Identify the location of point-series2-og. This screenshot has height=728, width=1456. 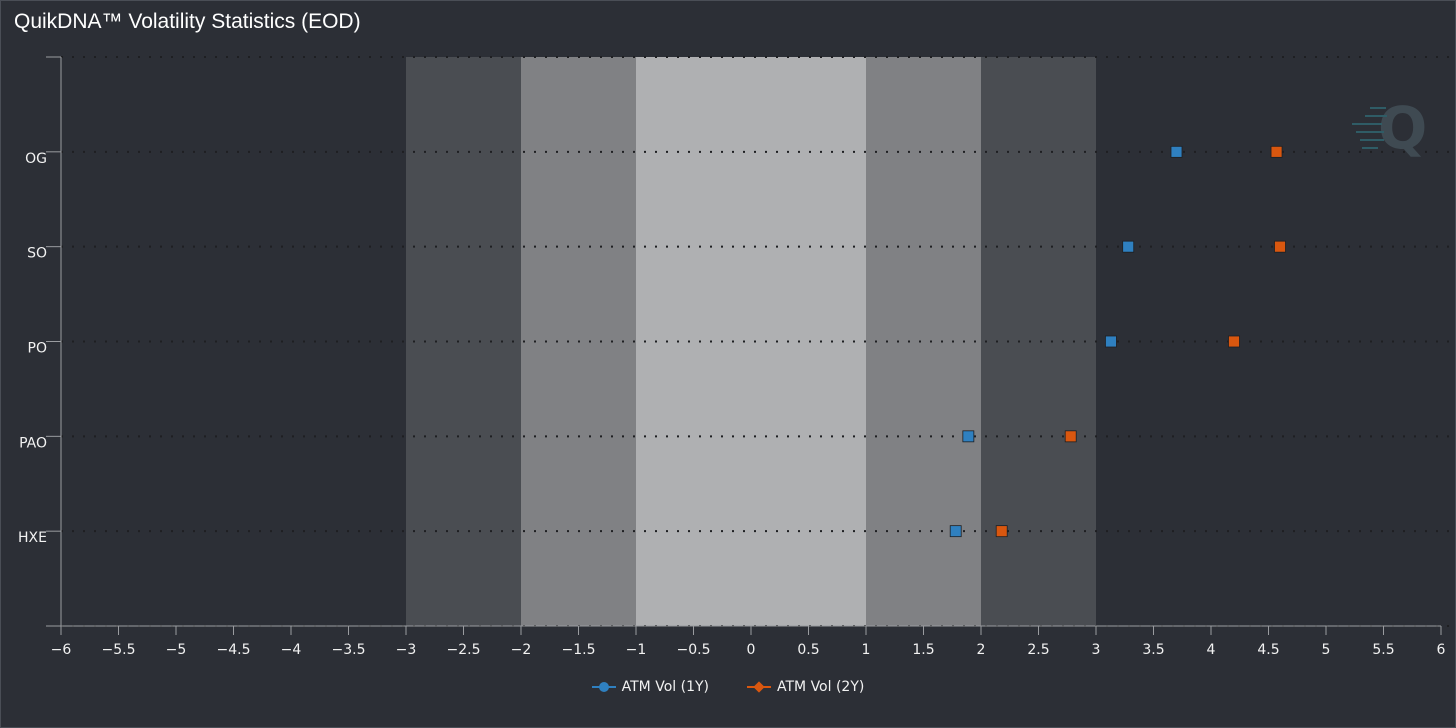
(1276, 151).